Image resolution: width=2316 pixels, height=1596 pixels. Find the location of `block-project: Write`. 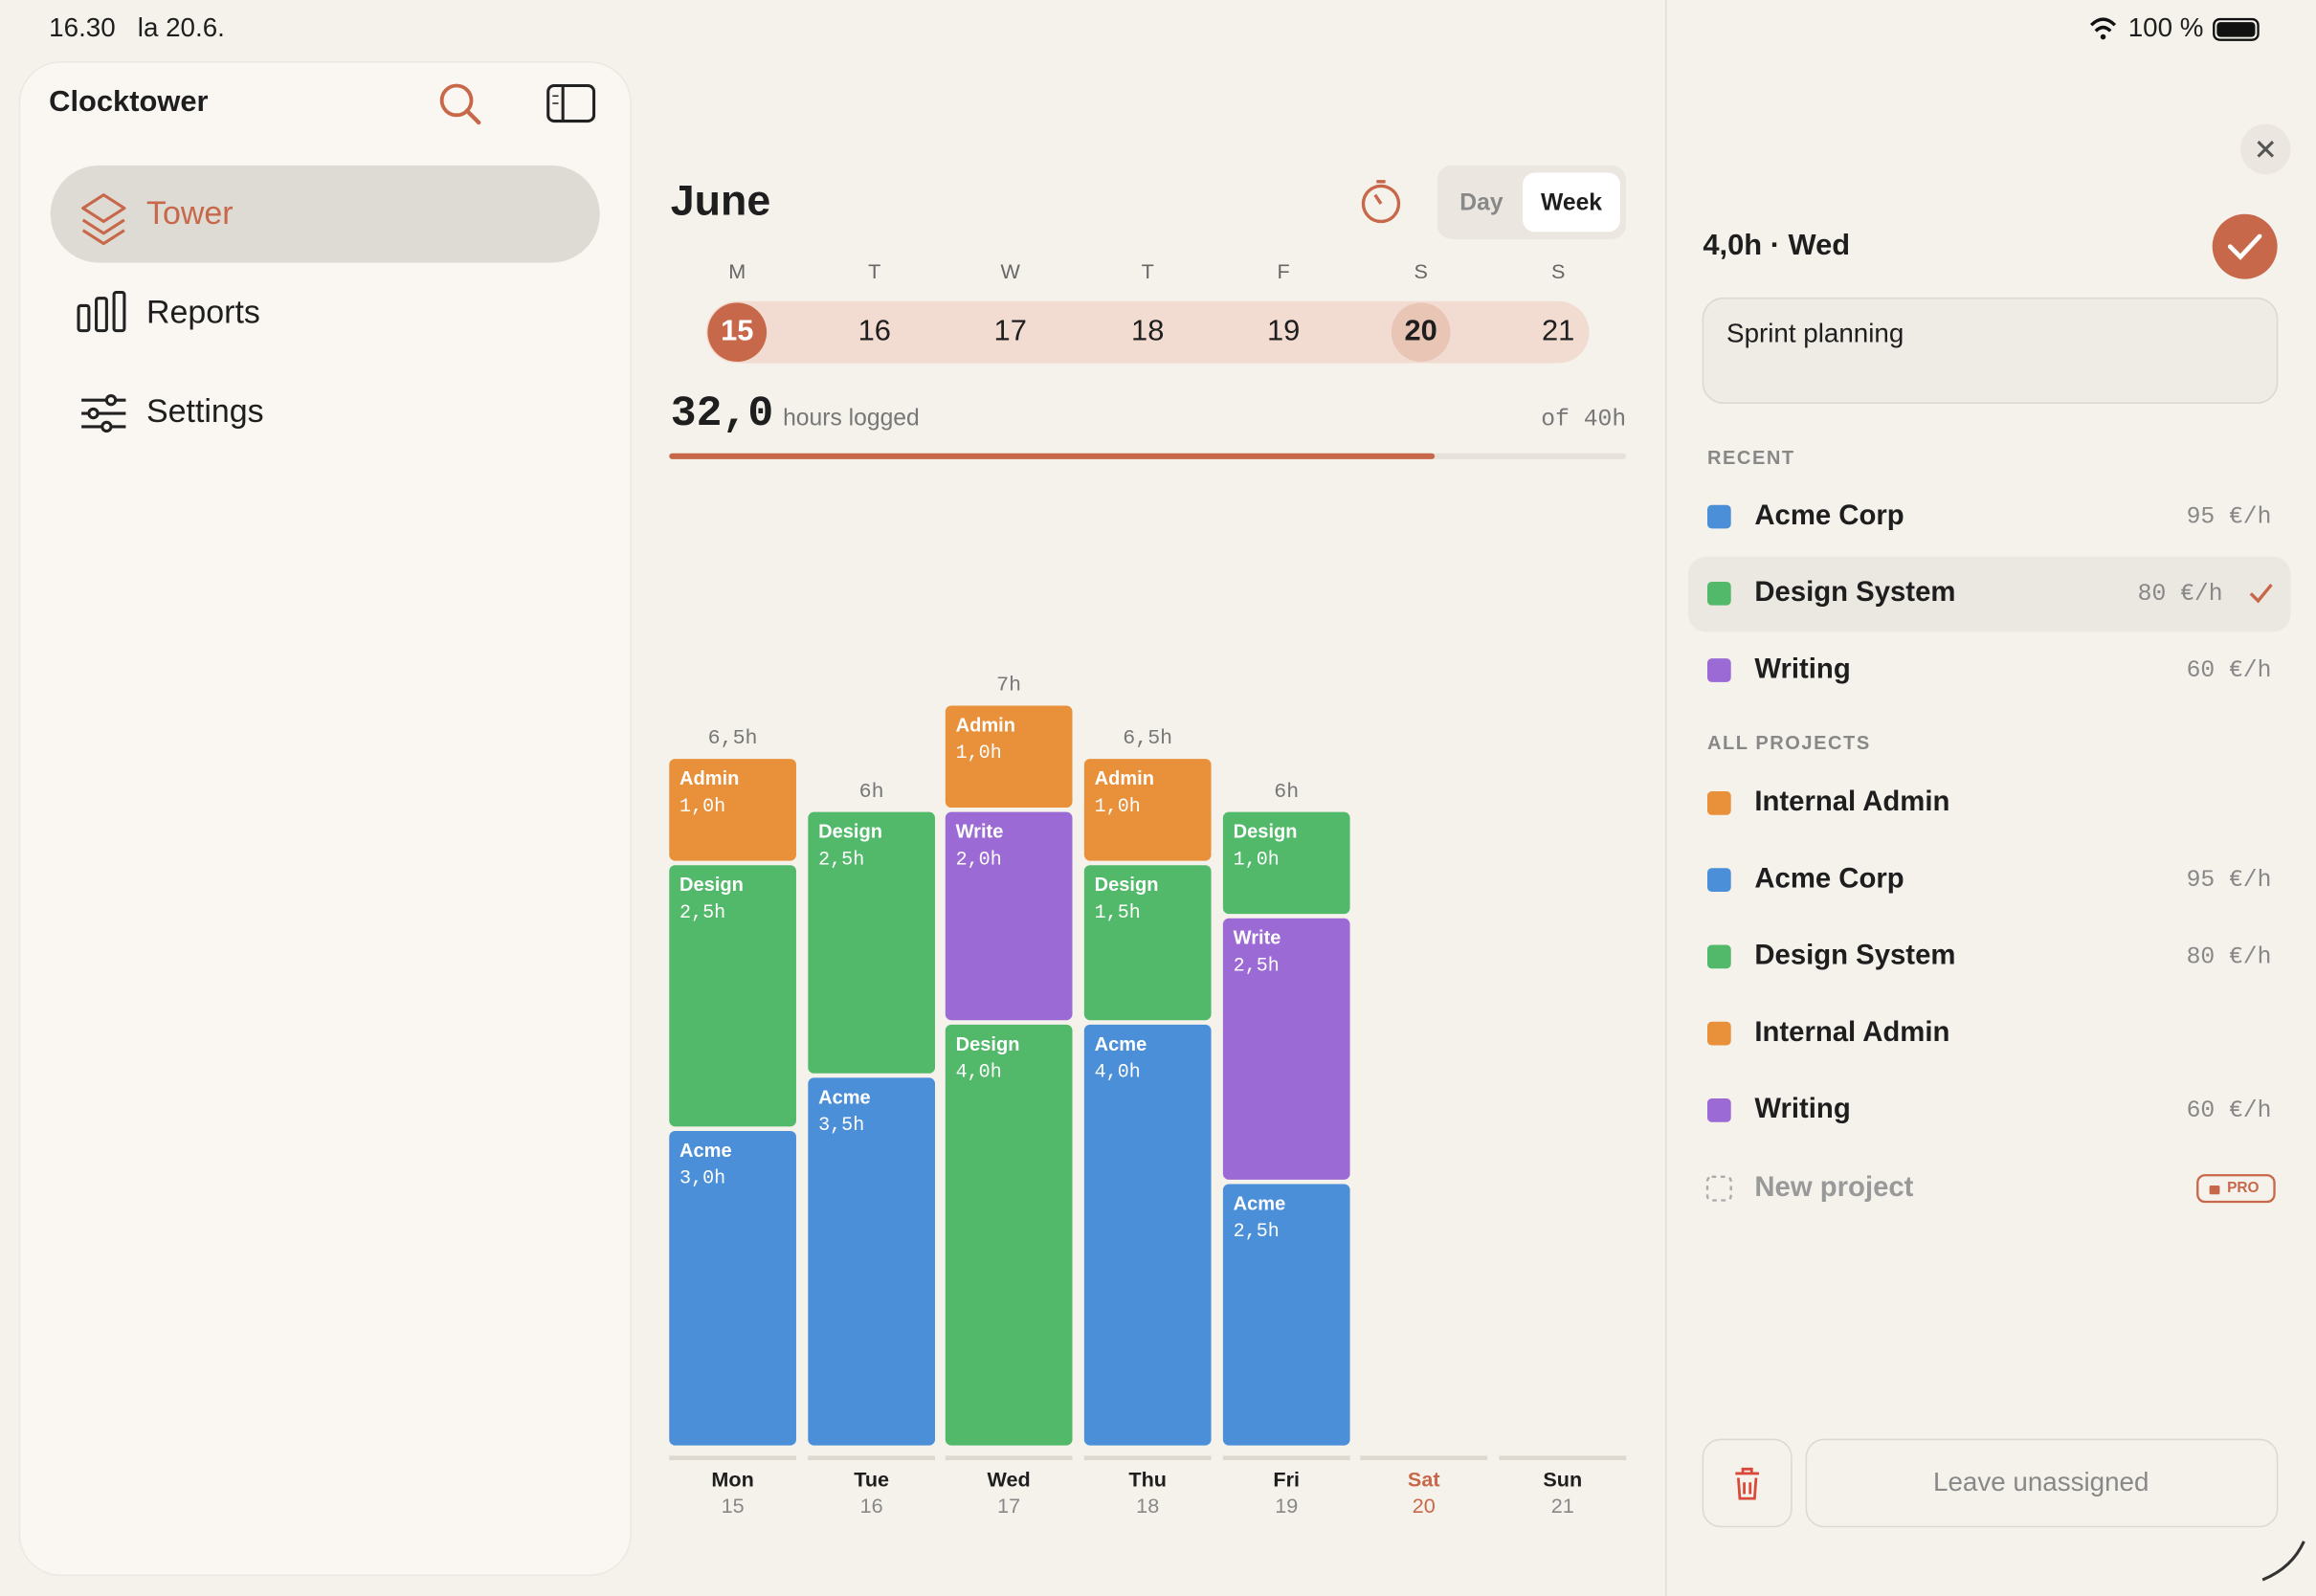

block-project: Write is located at coordinates (980, 833).